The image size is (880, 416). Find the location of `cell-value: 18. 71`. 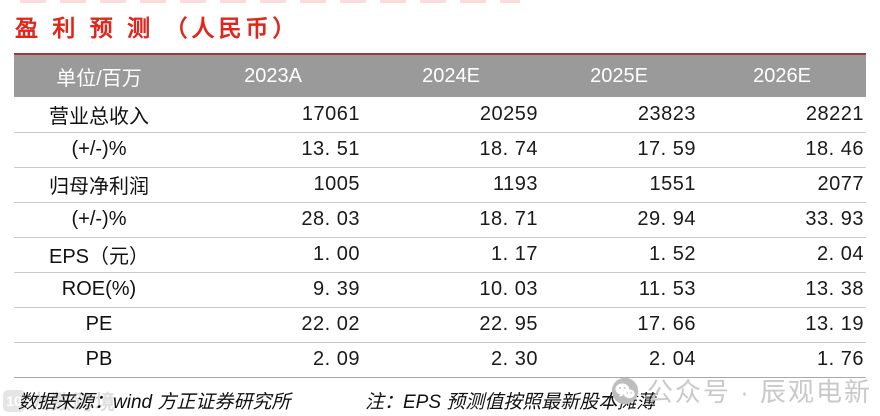

cell-value: 18. 71 is located at coordinates (508, 219).